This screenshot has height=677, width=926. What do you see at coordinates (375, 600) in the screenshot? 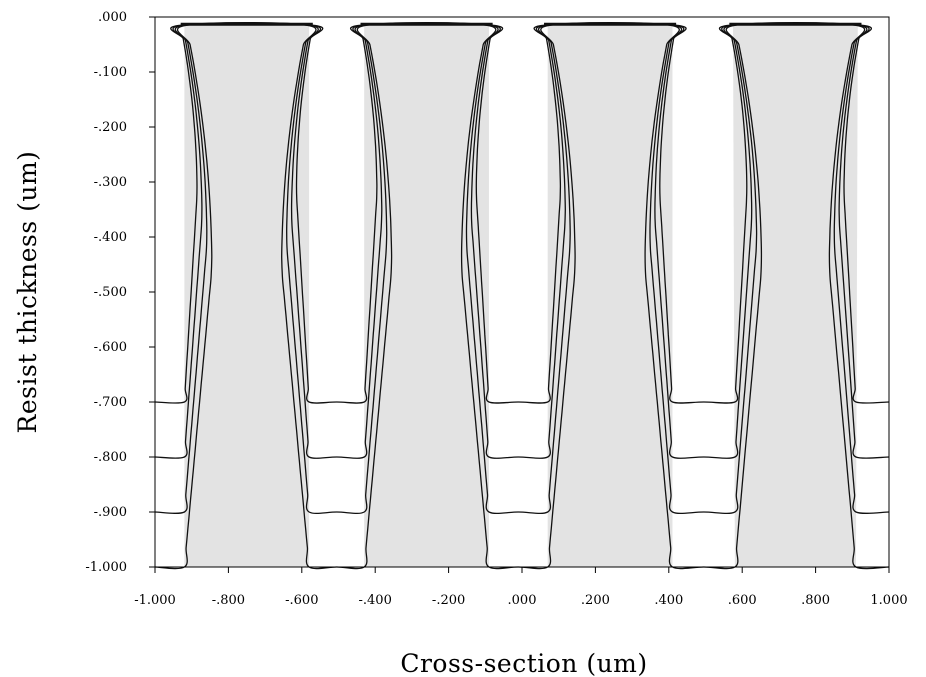
I see `x-tick-label: -.400` at bounding box center [375, 600].